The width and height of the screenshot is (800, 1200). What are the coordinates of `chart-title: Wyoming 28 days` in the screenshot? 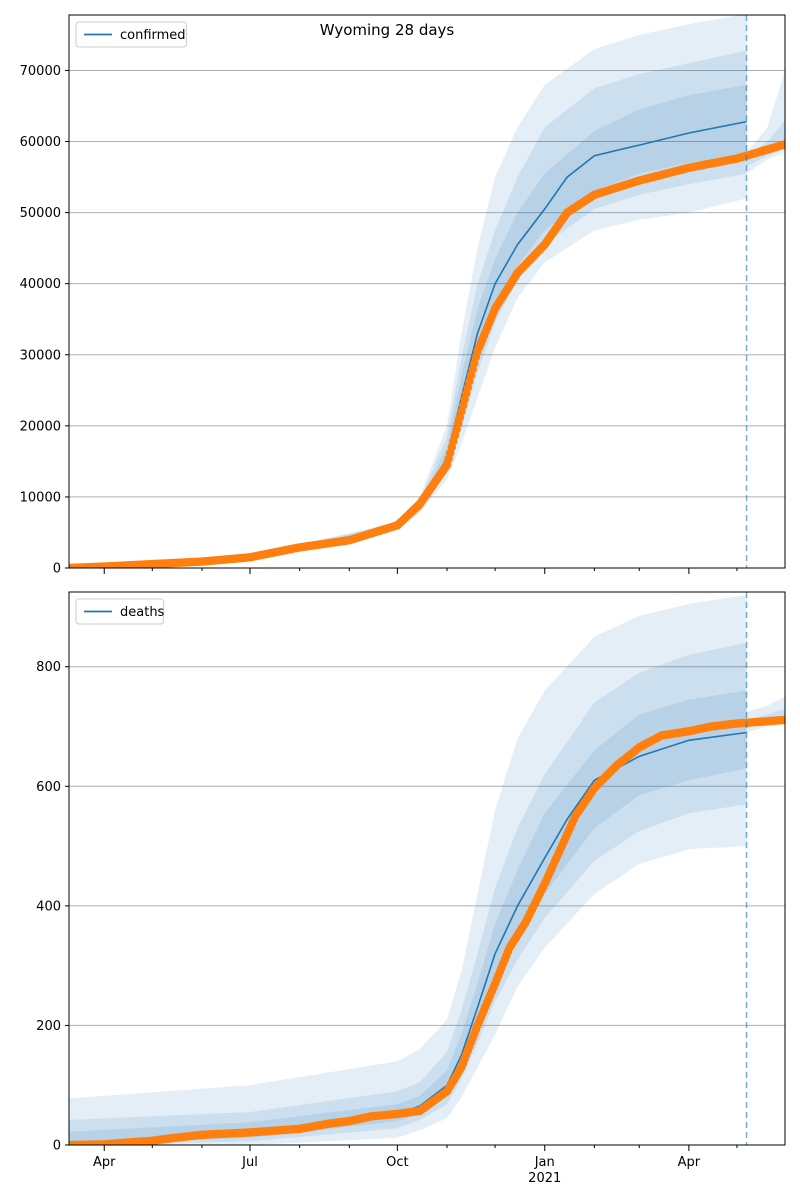 It's located at (387, 30).